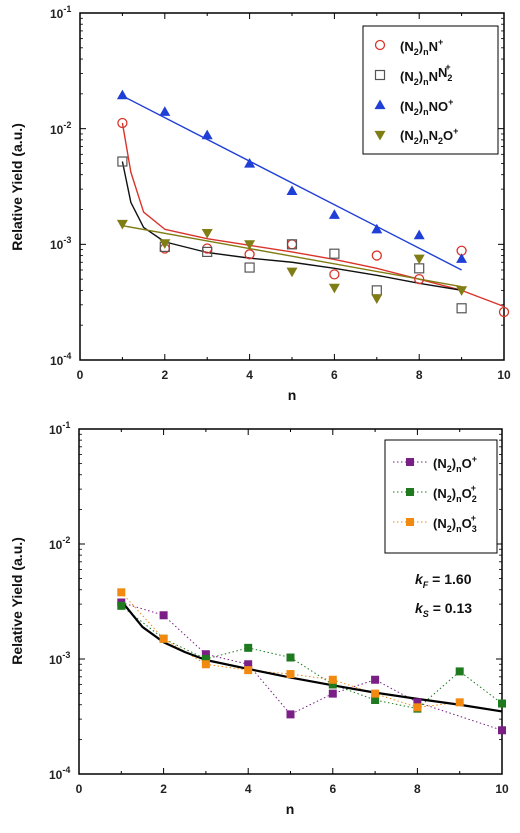 This screenshot has width=520, height=833. I want to click on bottom-legend-box, so click(441, 496).